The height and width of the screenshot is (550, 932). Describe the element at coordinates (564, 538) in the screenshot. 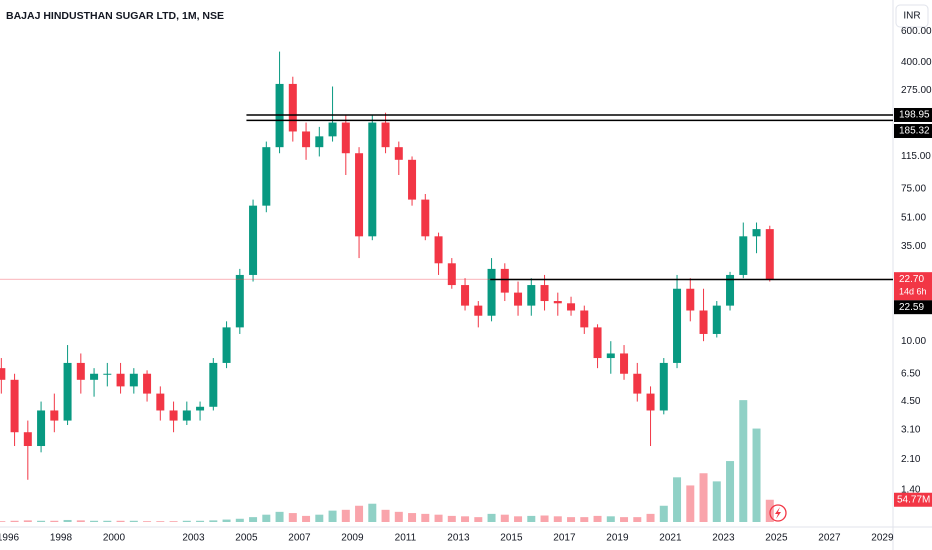

I see `x-tick-label: 2017` at that location.